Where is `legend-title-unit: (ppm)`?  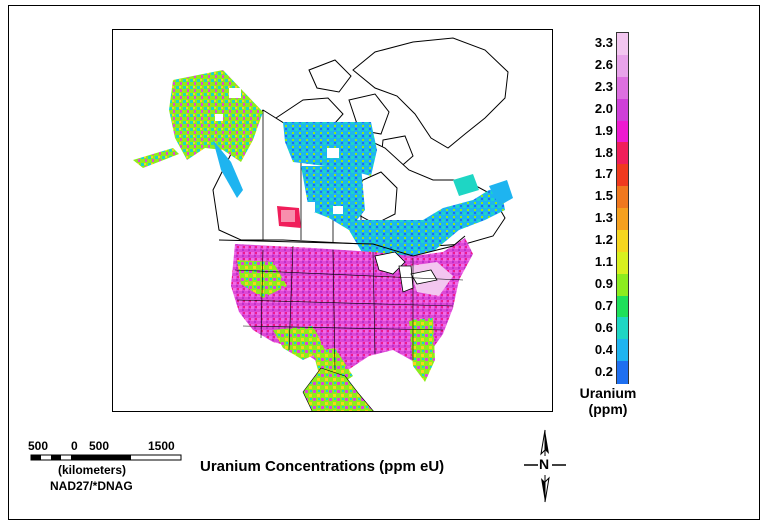 legend-title-unit: (ppm) is located at coordinates (608, 409).